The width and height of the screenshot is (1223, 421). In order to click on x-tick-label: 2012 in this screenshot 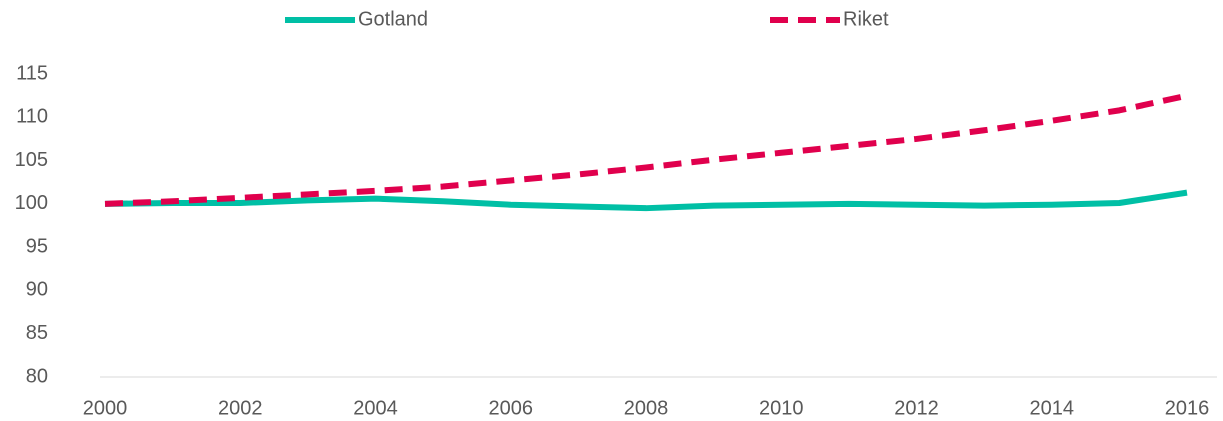, I will do `click(916, 408)`.